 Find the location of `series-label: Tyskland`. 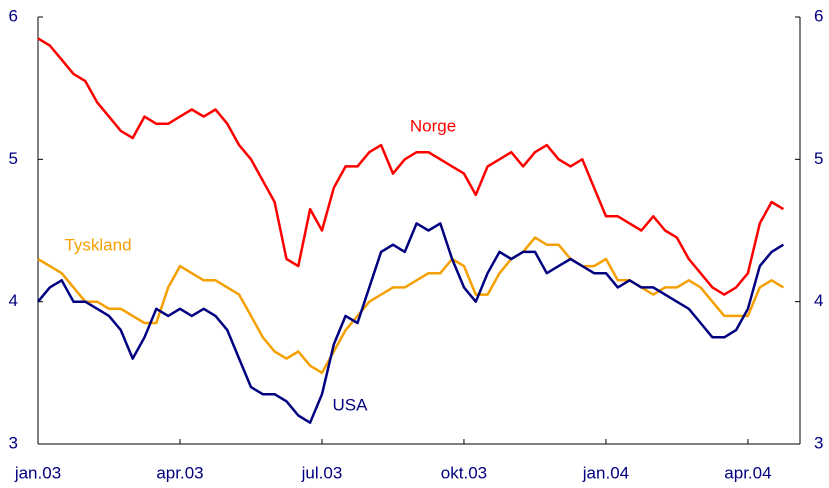

series-label: Tyskland is located at coordinates (97, 244).